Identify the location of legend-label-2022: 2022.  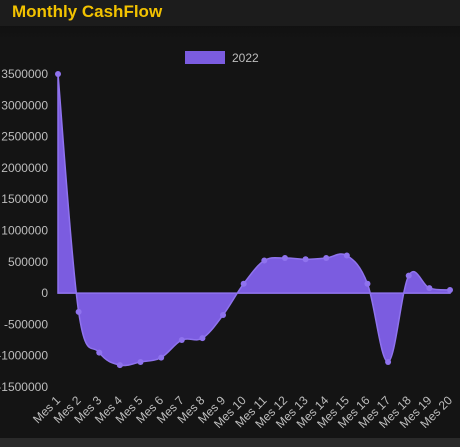
(245, 58).